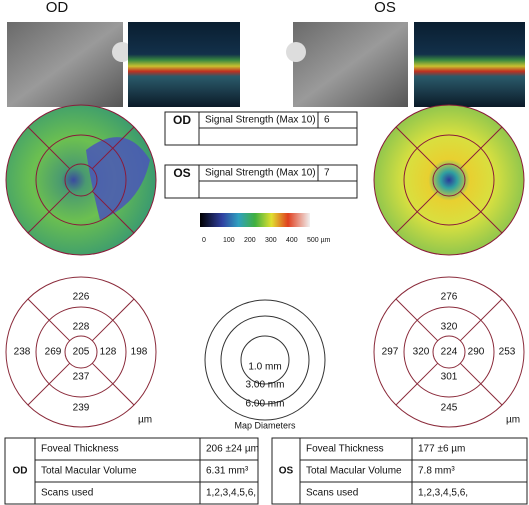  What do you see at coordinates (229, 240) in the screenshot?
I see `scale-label: 100` at bounding box center [229, 240].